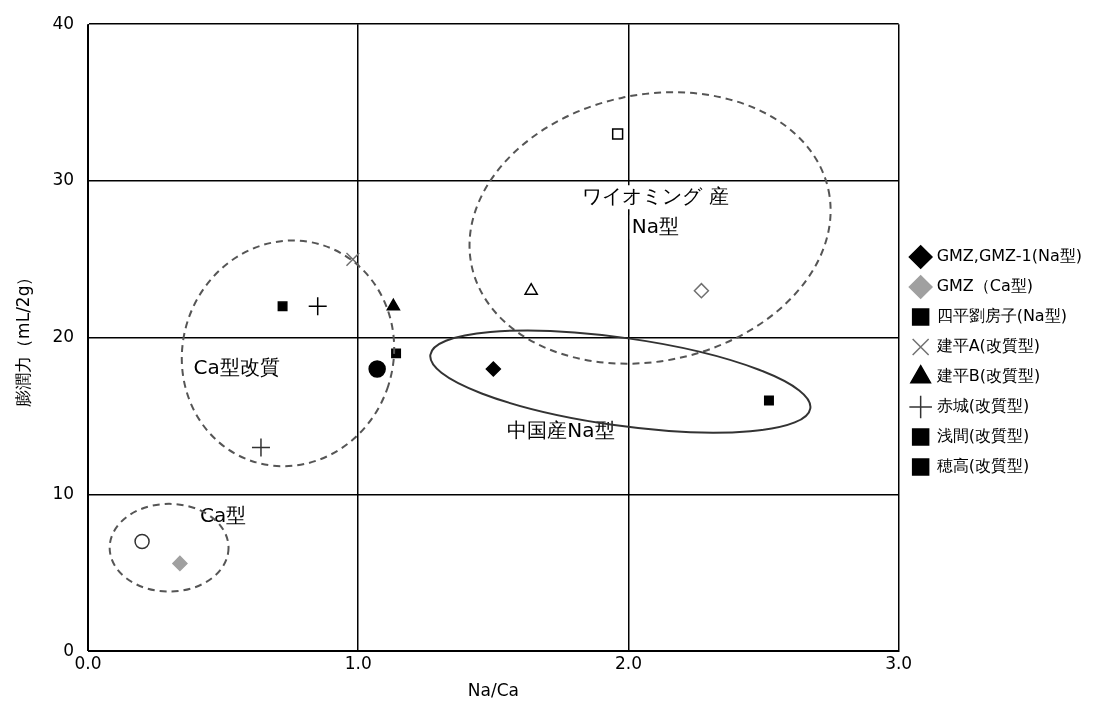 This screenshot has width=1100, height=716. I want to click on x-tick-label: 1.0, so click(358, 662).